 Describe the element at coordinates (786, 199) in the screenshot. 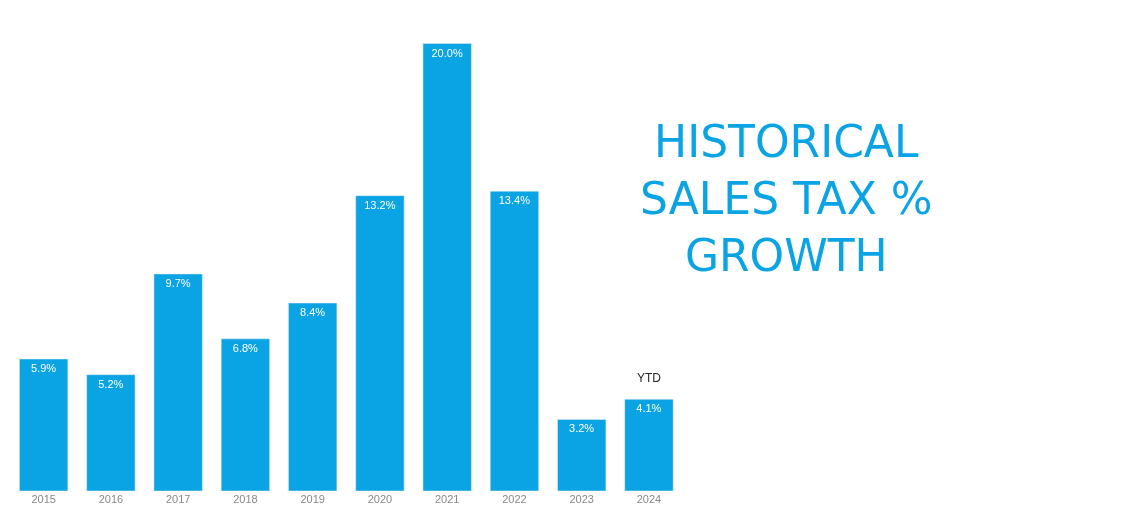

I see `text: HISTORICAL SALES TAX % GROWTH` at that location.